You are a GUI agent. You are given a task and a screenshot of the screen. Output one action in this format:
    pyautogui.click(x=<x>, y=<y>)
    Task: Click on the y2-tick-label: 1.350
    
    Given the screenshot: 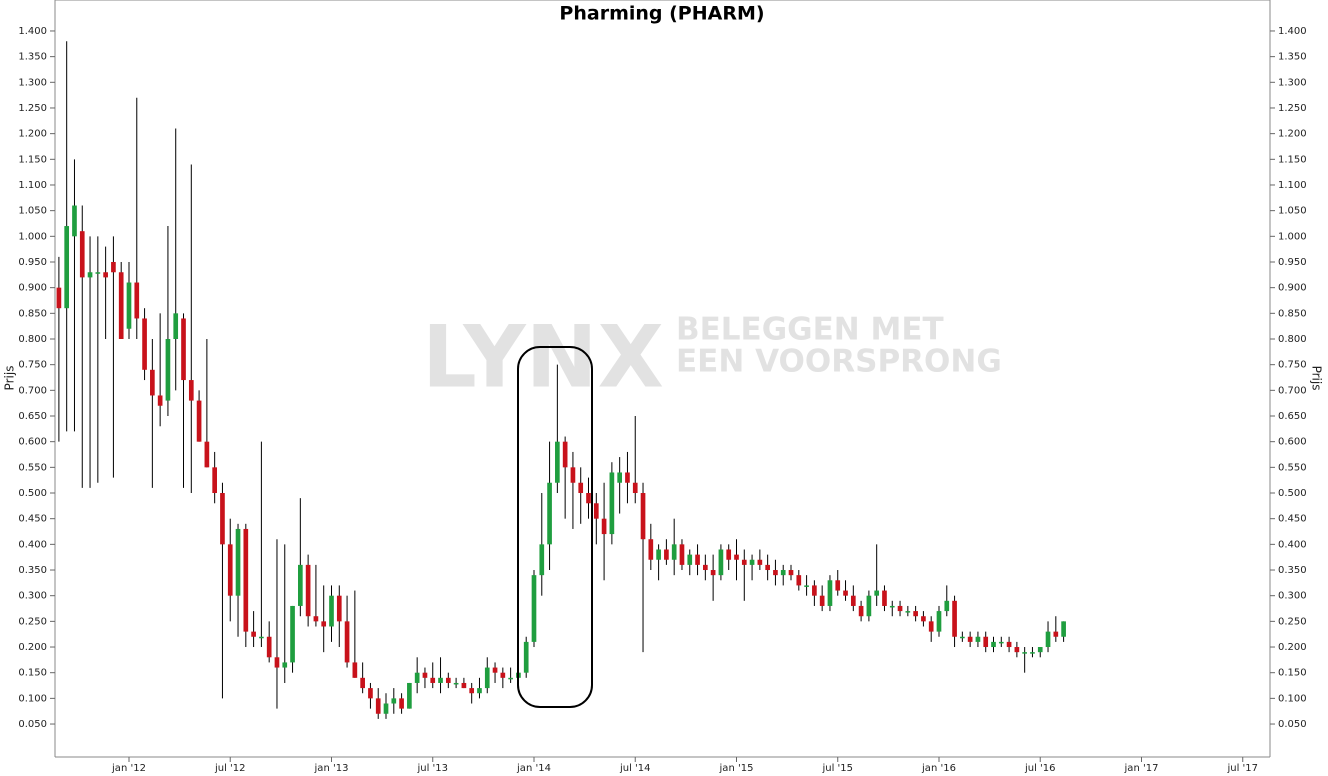 What is the action you would take?
    pyautogui.click(x=1292, y=57)
    